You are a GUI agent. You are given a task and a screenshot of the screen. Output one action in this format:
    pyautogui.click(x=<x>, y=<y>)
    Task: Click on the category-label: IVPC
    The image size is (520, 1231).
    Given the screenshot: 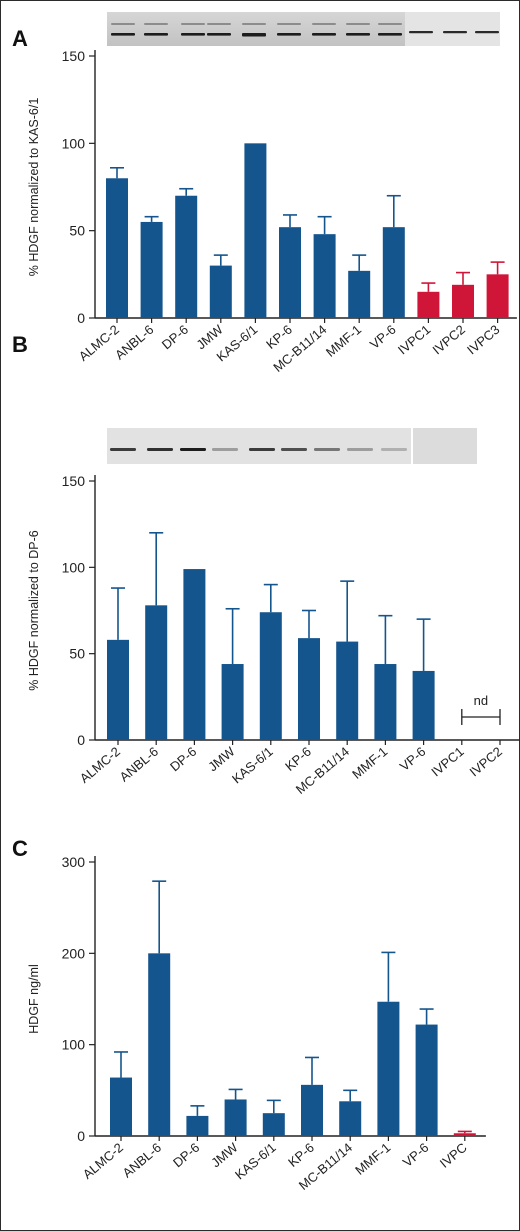 What is the action you would take?
    pyautogui.click(x=453, y=1155)
    